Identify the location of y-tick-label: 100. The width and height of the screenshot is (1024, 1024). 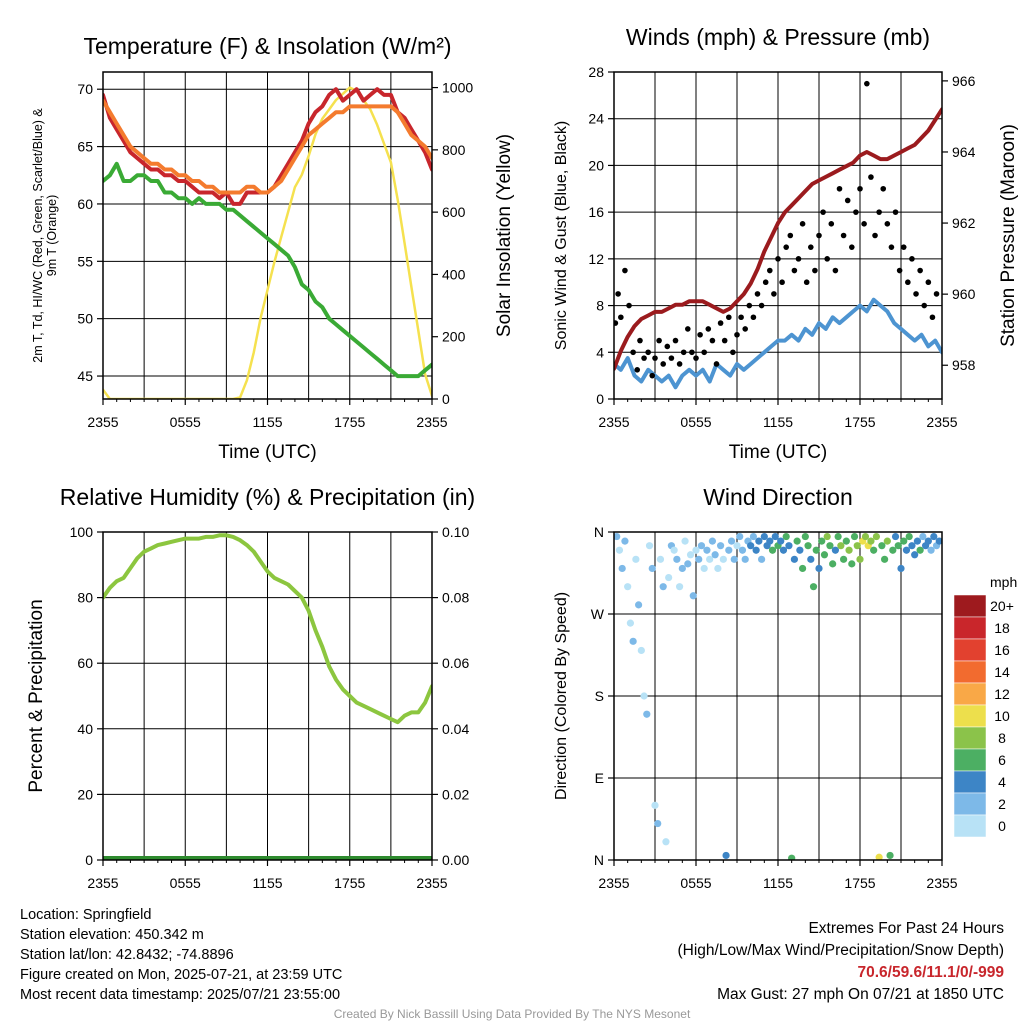
(82, 532).